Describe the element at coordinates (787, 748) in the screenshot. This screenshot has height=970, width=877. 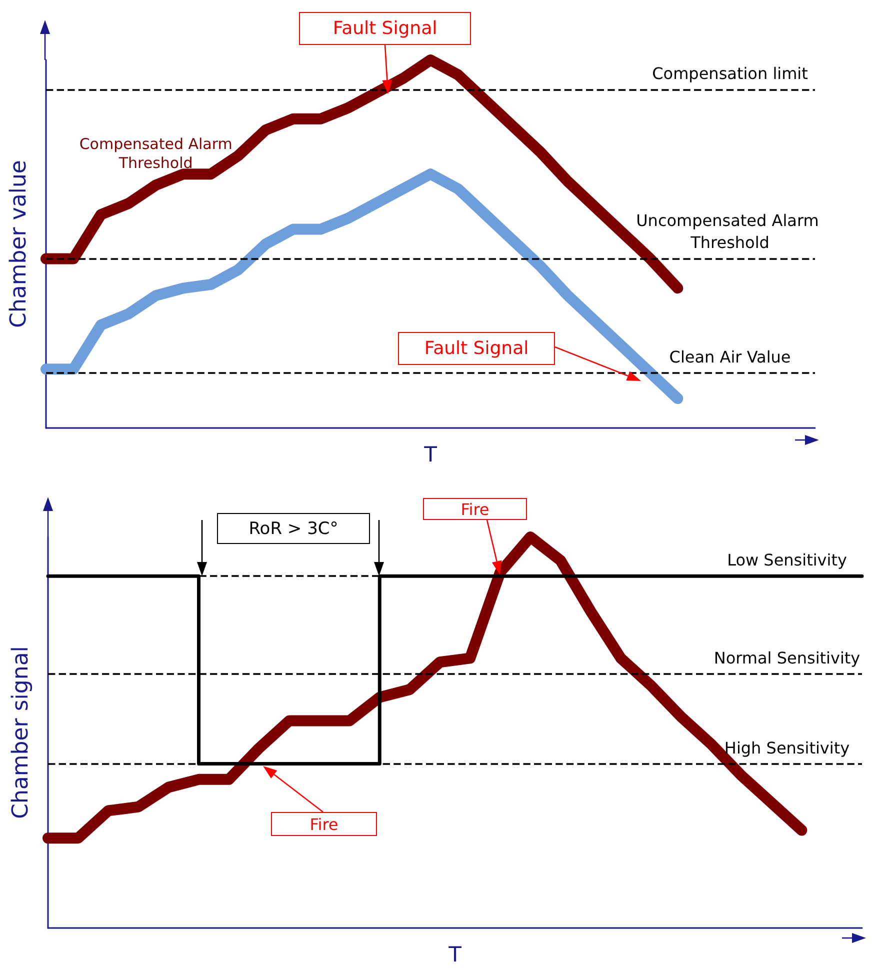
I see `ref-line-label: High Sensitivity` at that location.